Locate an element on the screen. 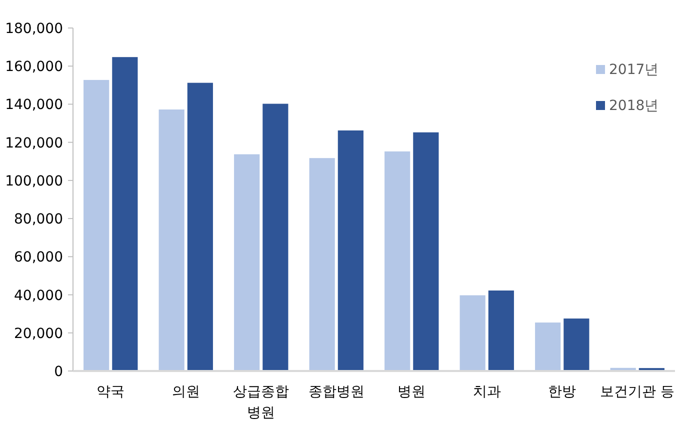  x-tick-label: 의원 is located at coordinates (186, 392).